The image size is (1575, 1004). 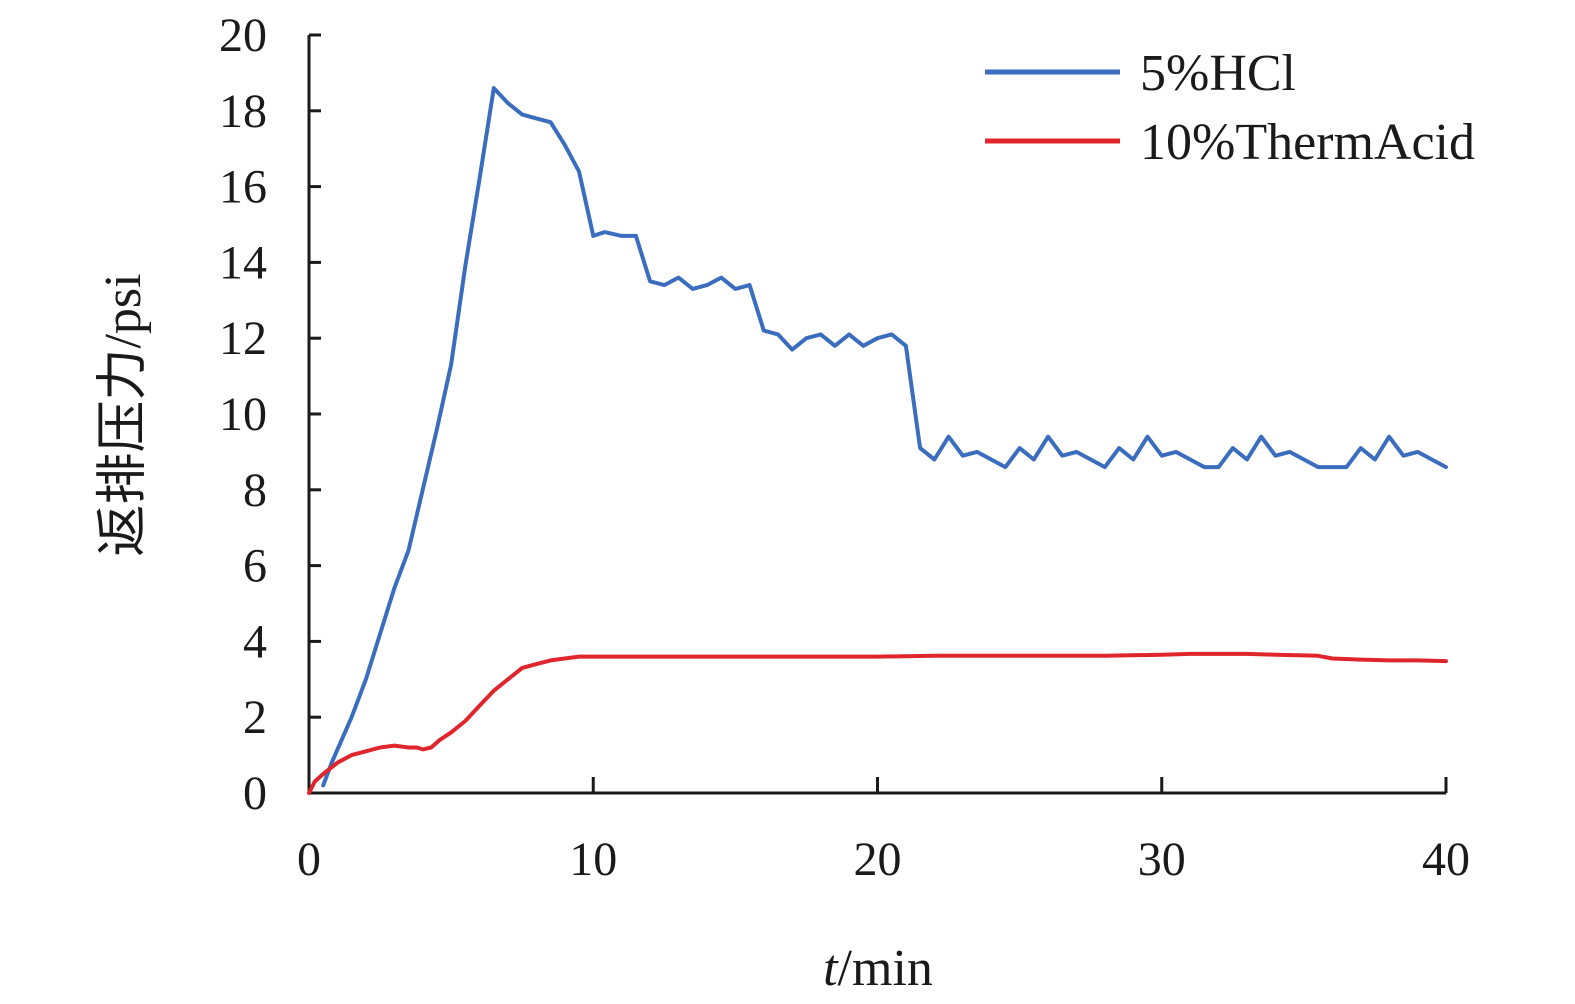 I want to click on y-tick-label: 0, so click(x=255, y=793).